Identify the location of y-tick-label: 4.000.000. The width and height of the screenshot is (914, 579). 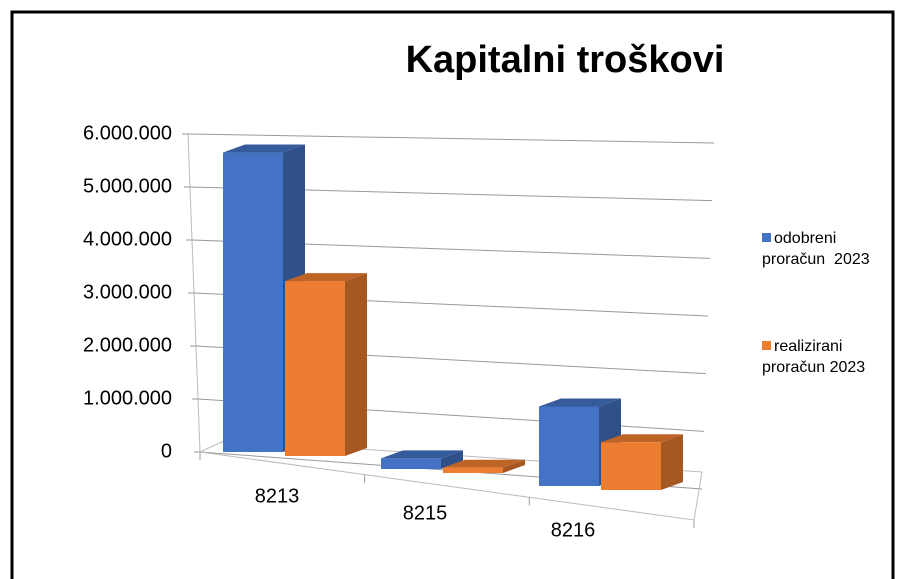
(127, 239).